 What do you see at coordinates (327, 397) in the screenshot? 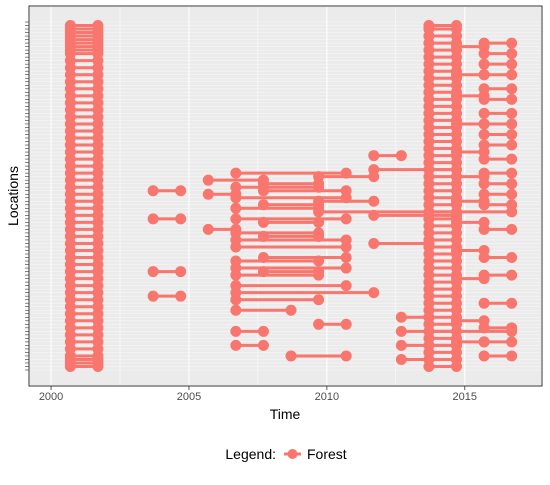
I see `x-tick-label: 2010` at bounding box center [327, 397].